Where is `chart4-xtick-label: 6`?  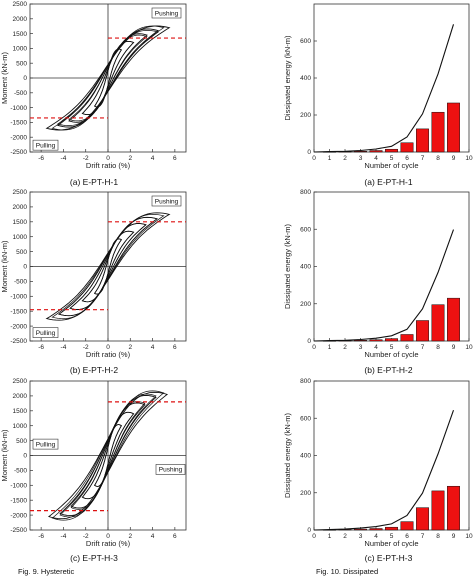 chart4-xtick-label: 6 is located at coordinates (407, 347).